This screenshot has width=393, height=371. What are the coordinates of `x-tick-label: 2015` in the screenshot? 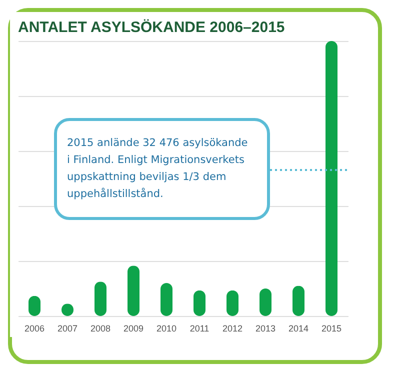 It's located at (331, 329).